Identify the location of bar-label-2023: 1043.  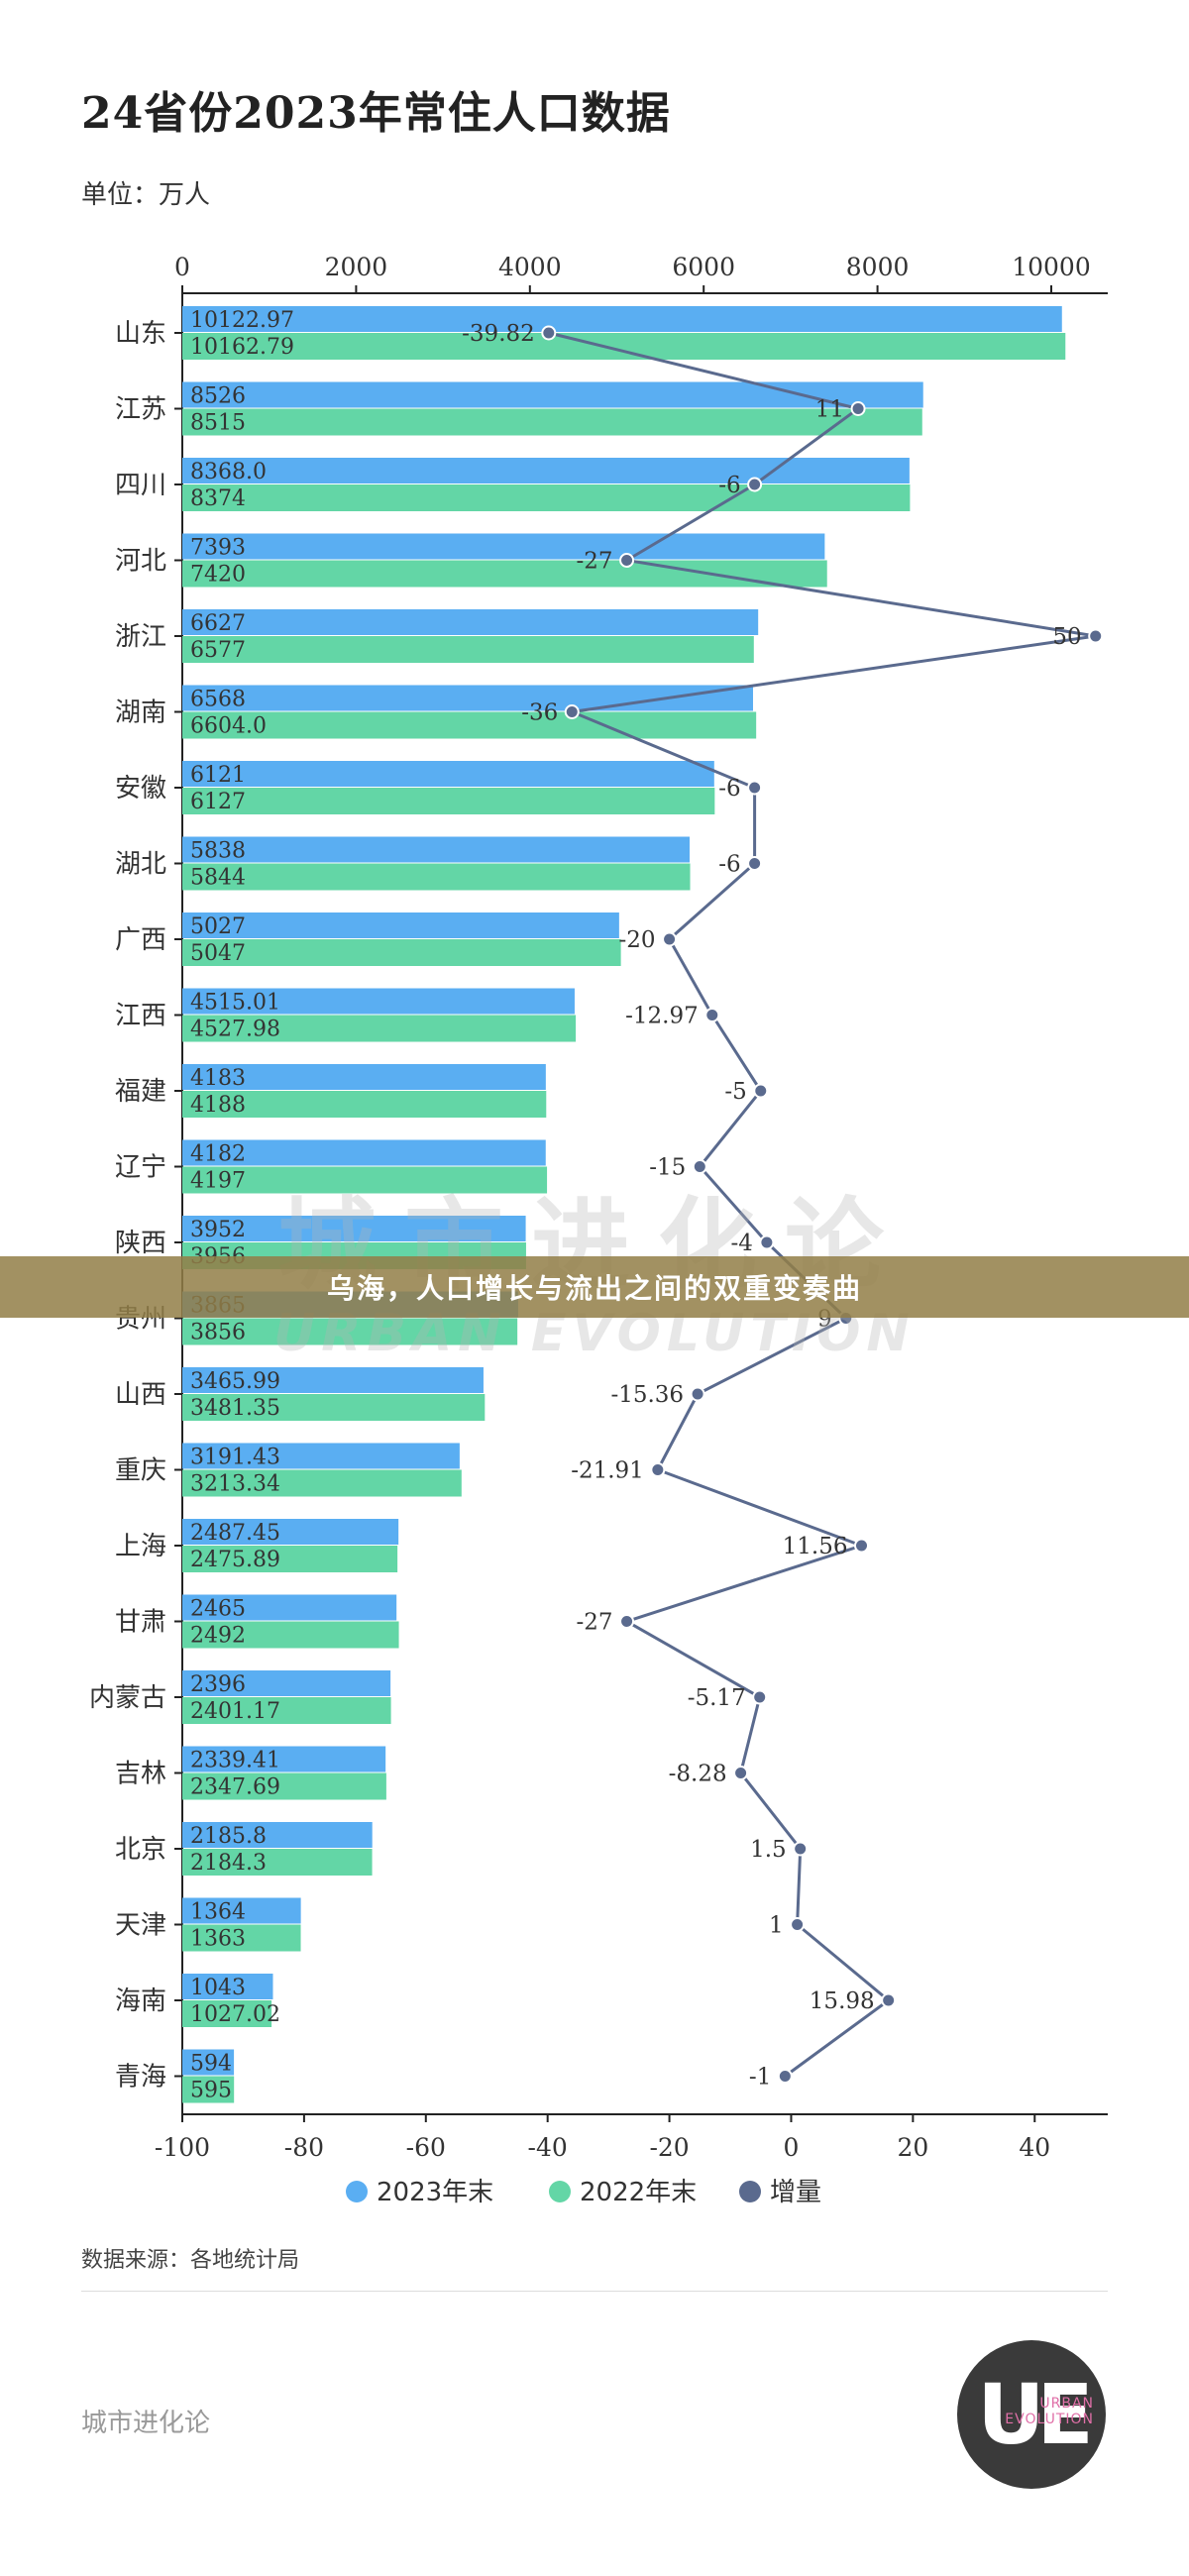
(218, 1988).